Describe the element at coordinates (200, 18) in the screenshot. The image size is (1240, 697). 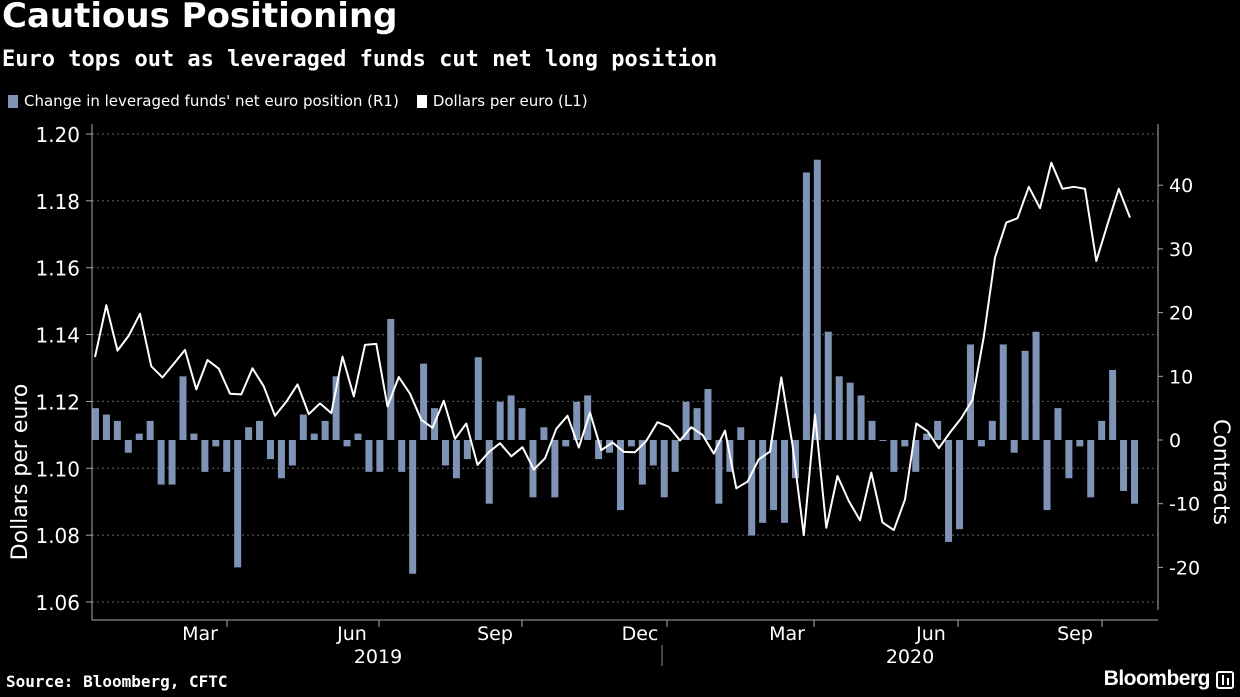
I see `chart-title: Cautious Positioning` at that location.